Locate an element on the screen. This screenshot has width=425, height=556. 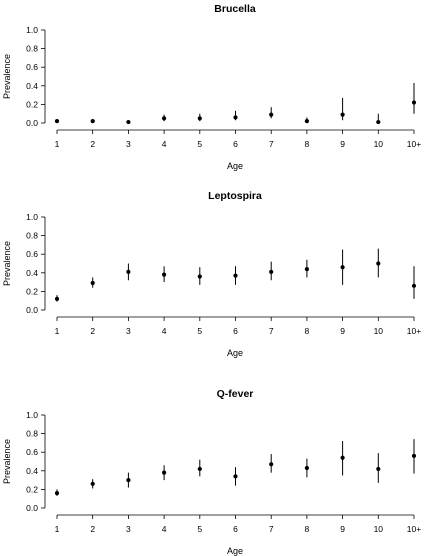
chart-title: Leptospira is located at coordinates (235, 196).